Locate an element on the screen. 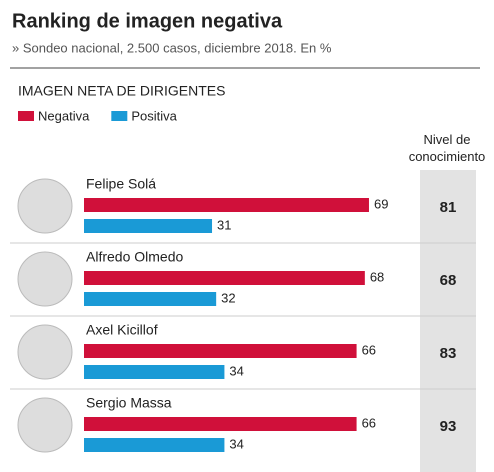 Image resolution: width=494 pixels, height=472 pixels. knowledge-value: 83 is located at coordinates (448, 353).